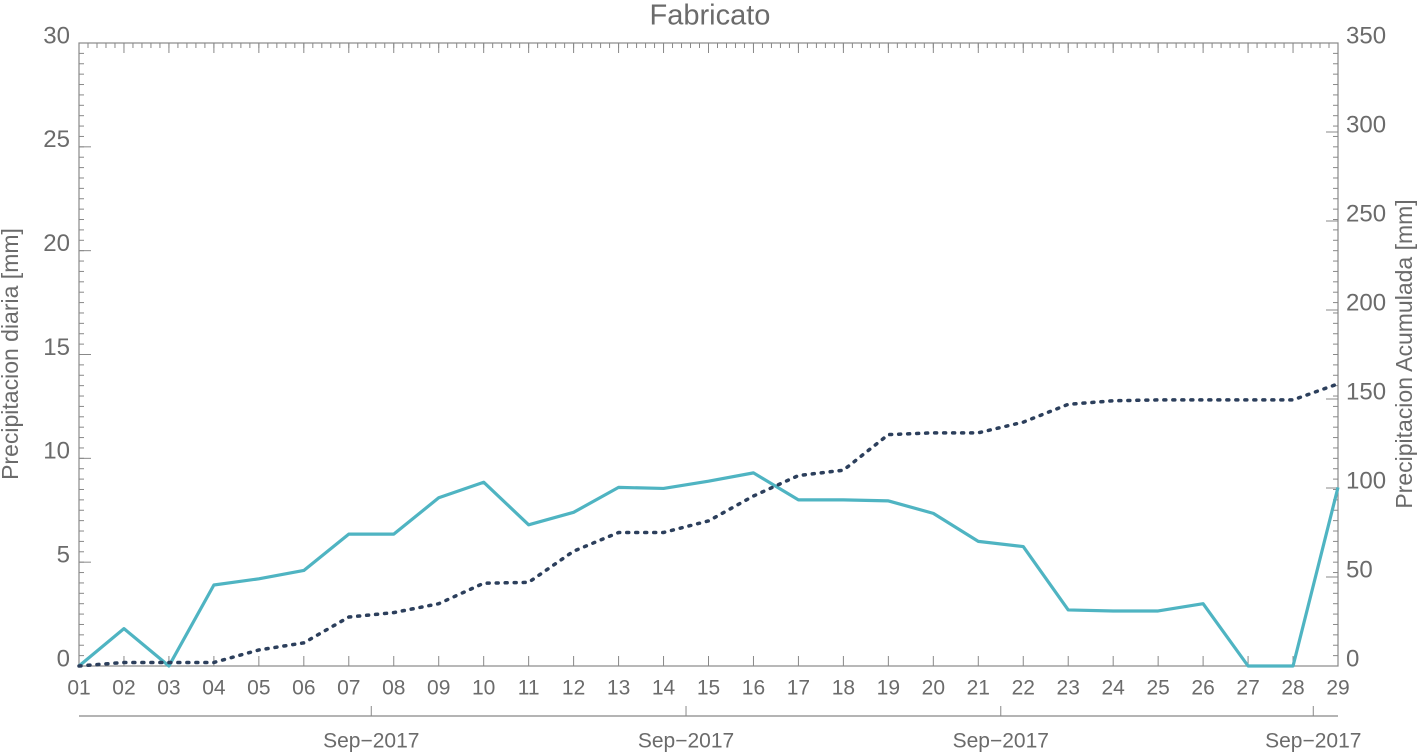  What do you see at coordinates (1366, 391) in the screenshot?
I see `y2-tick-label: 150` at bounding box center [1366, 391].